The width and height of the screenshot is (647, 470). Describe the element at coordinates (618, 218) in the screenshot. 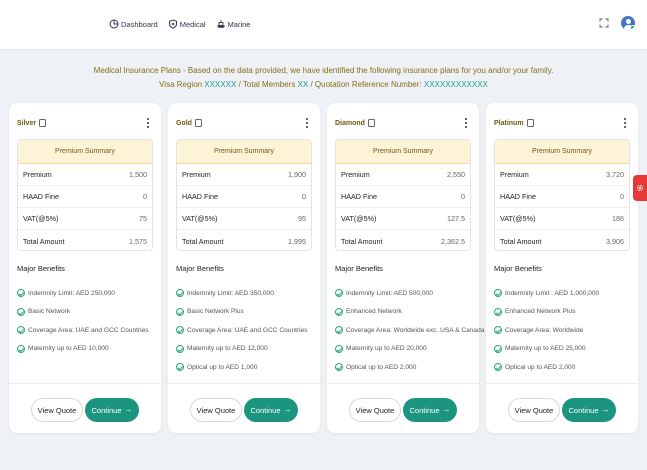

I see `vat-value: 186` at that location.